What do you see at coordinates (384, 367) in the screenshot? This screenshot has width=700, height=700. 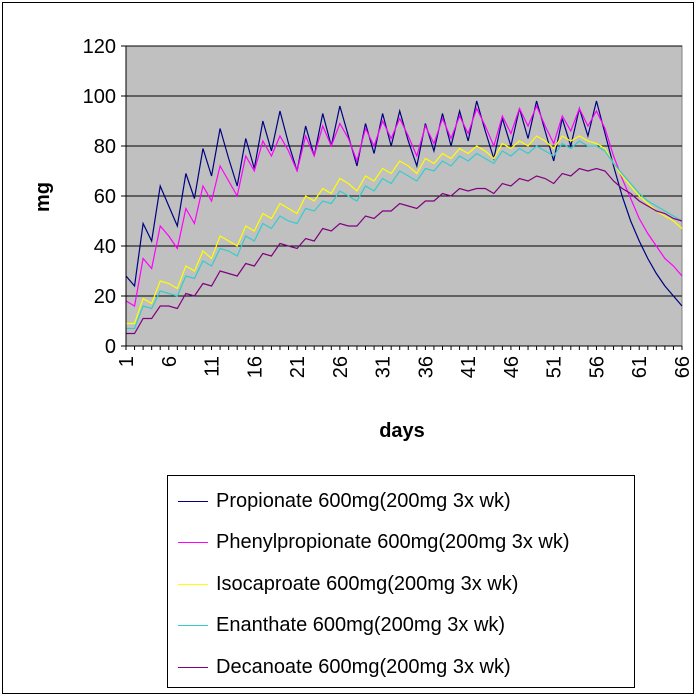 I see `x-tick-label-6: 31` at bounding box center [384, 367].